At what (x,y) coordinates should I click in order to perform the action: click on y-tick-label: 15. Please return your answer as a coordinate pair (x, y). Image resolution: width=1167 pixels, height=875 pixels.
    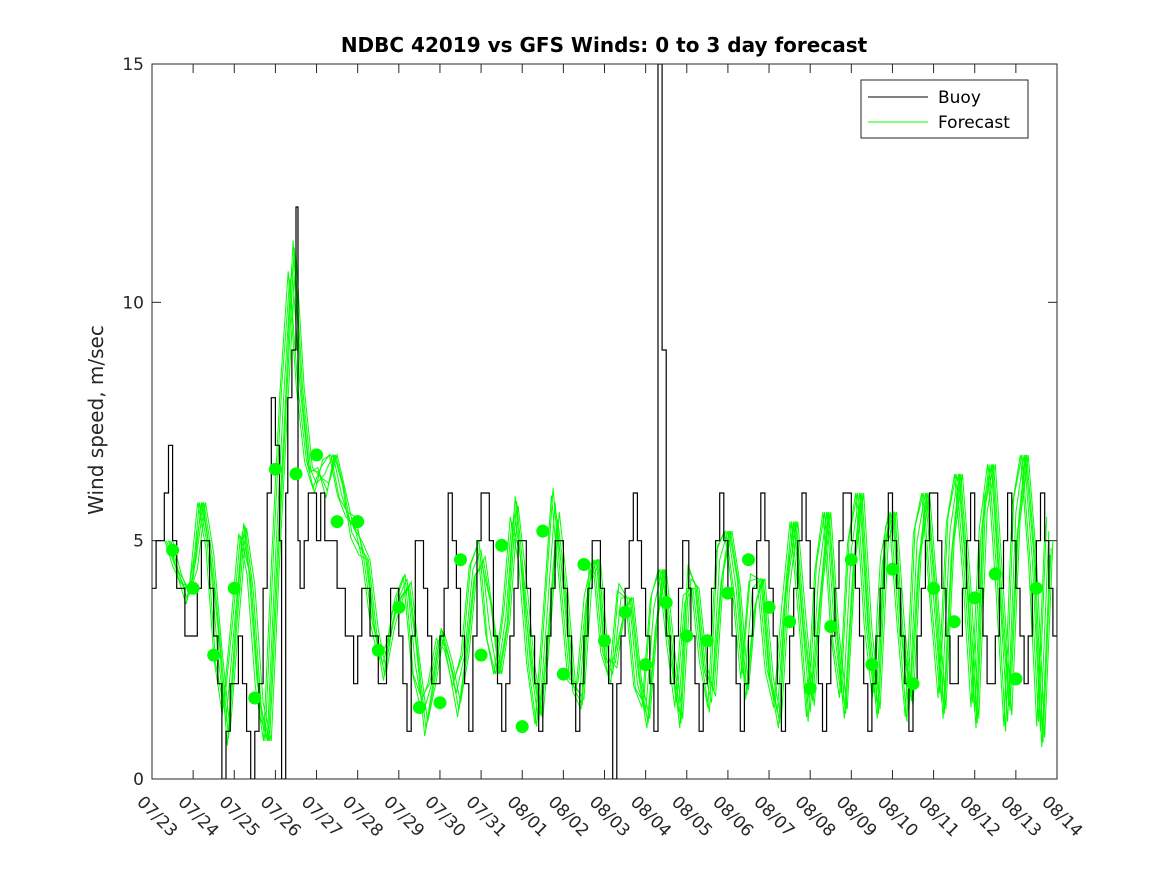
    Looking at the image, I should click on (133, 65).